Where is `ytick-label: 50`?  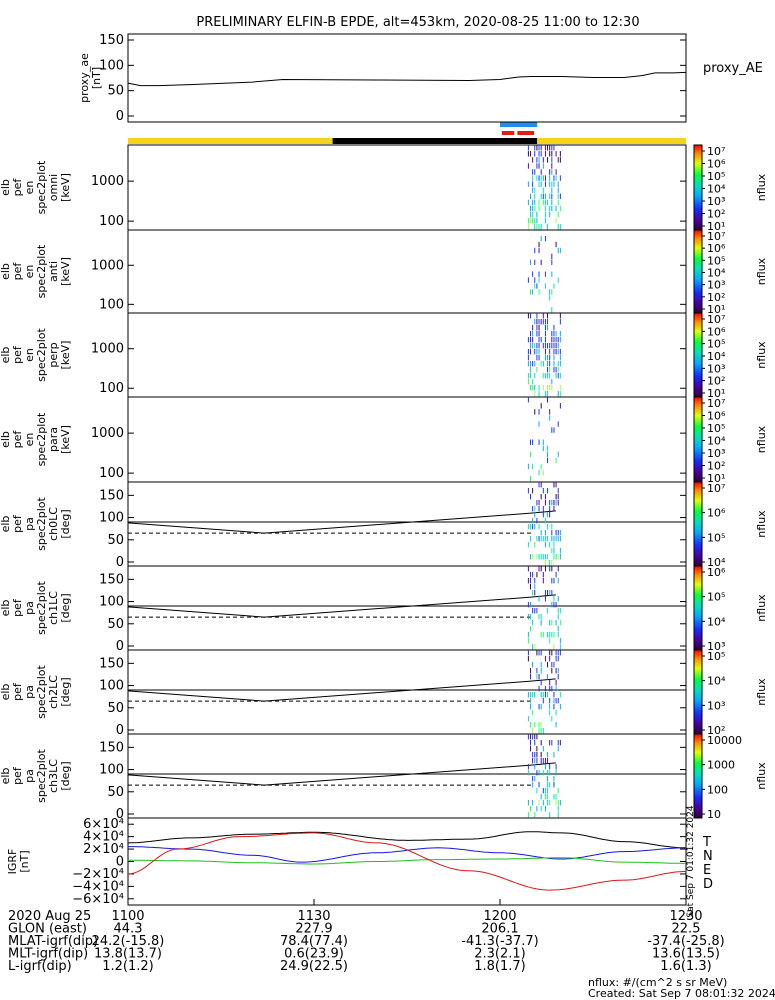 ytick-label: 50 is located at coordinates (115, 792).